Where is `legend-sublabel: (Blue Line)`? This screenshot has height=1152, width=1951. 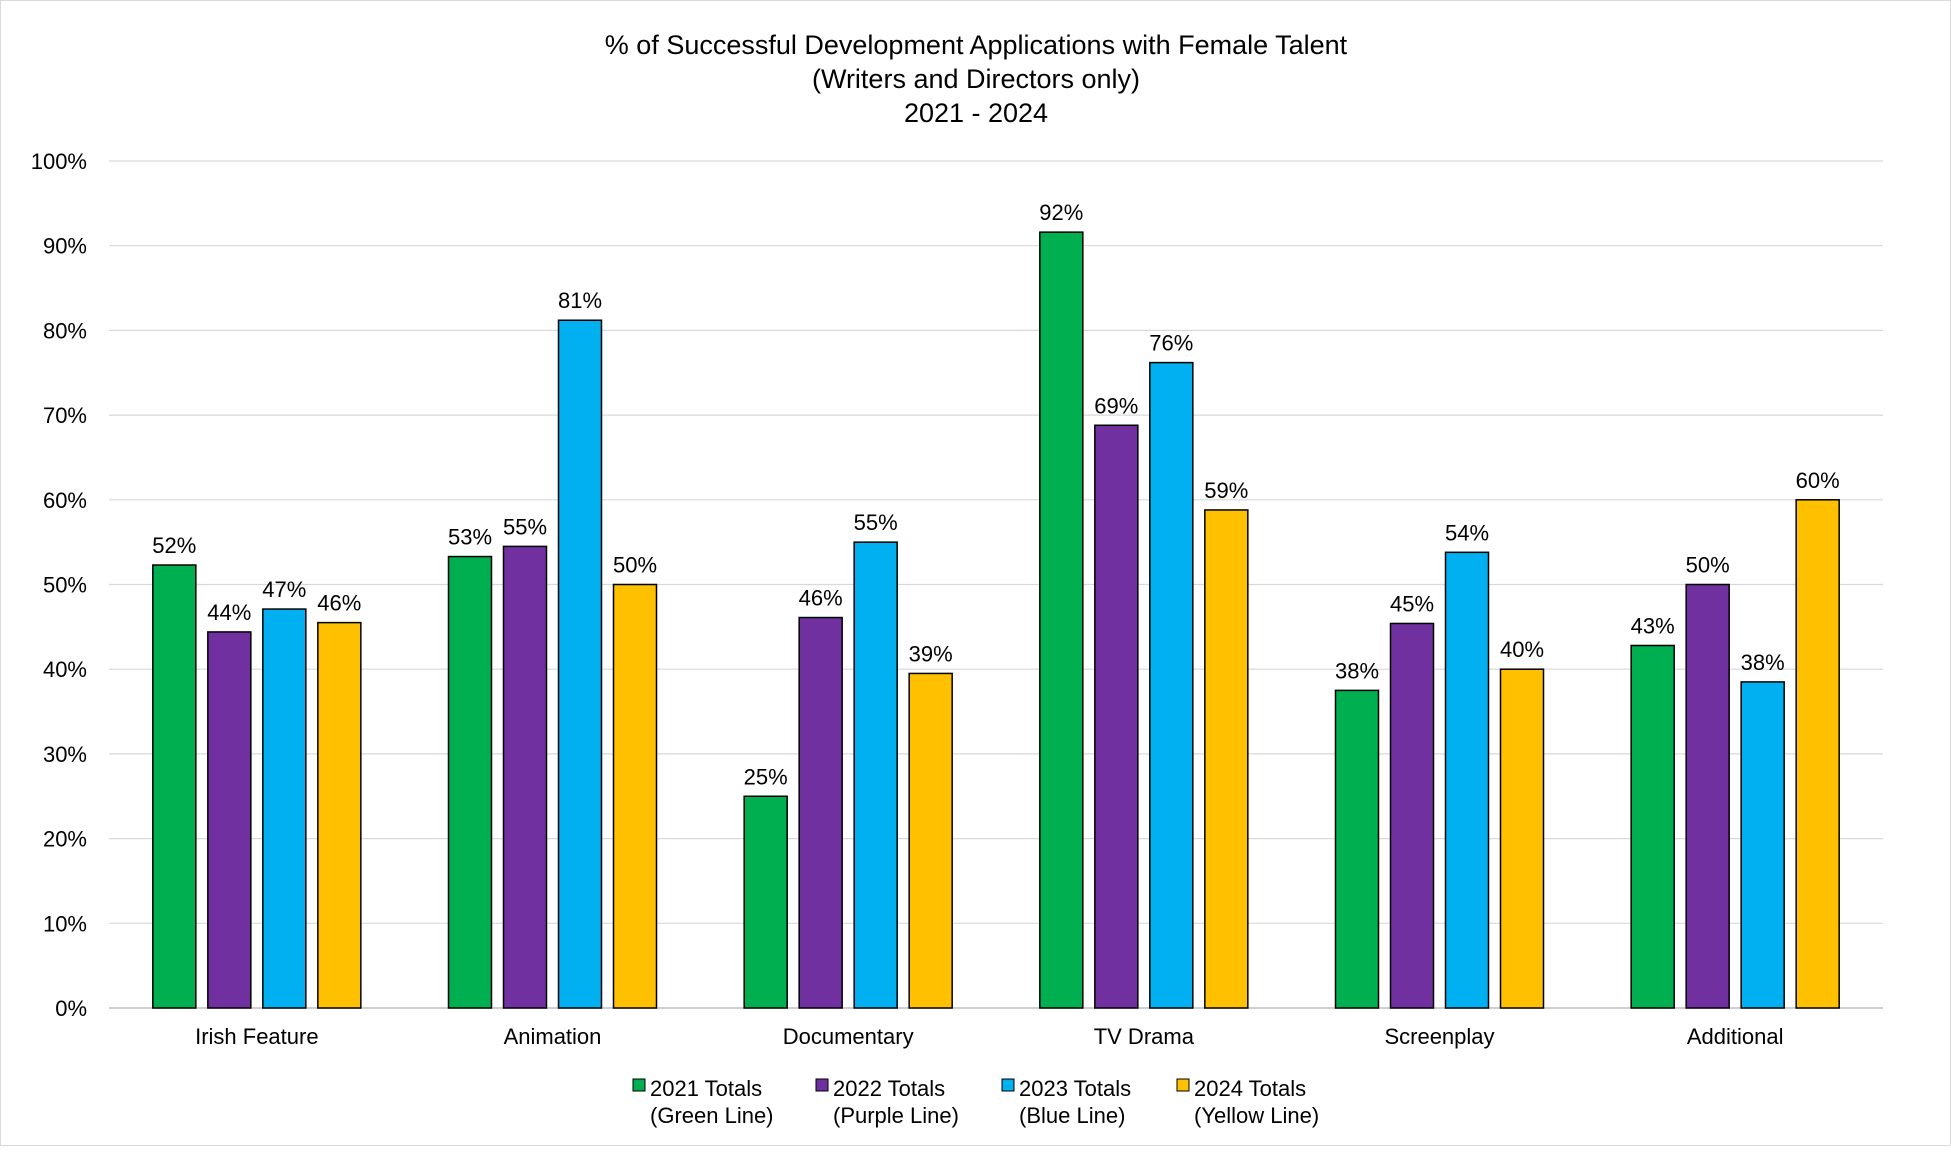 legend-sublabel: (Blue Line) is located at coordinates (1072, 1115).